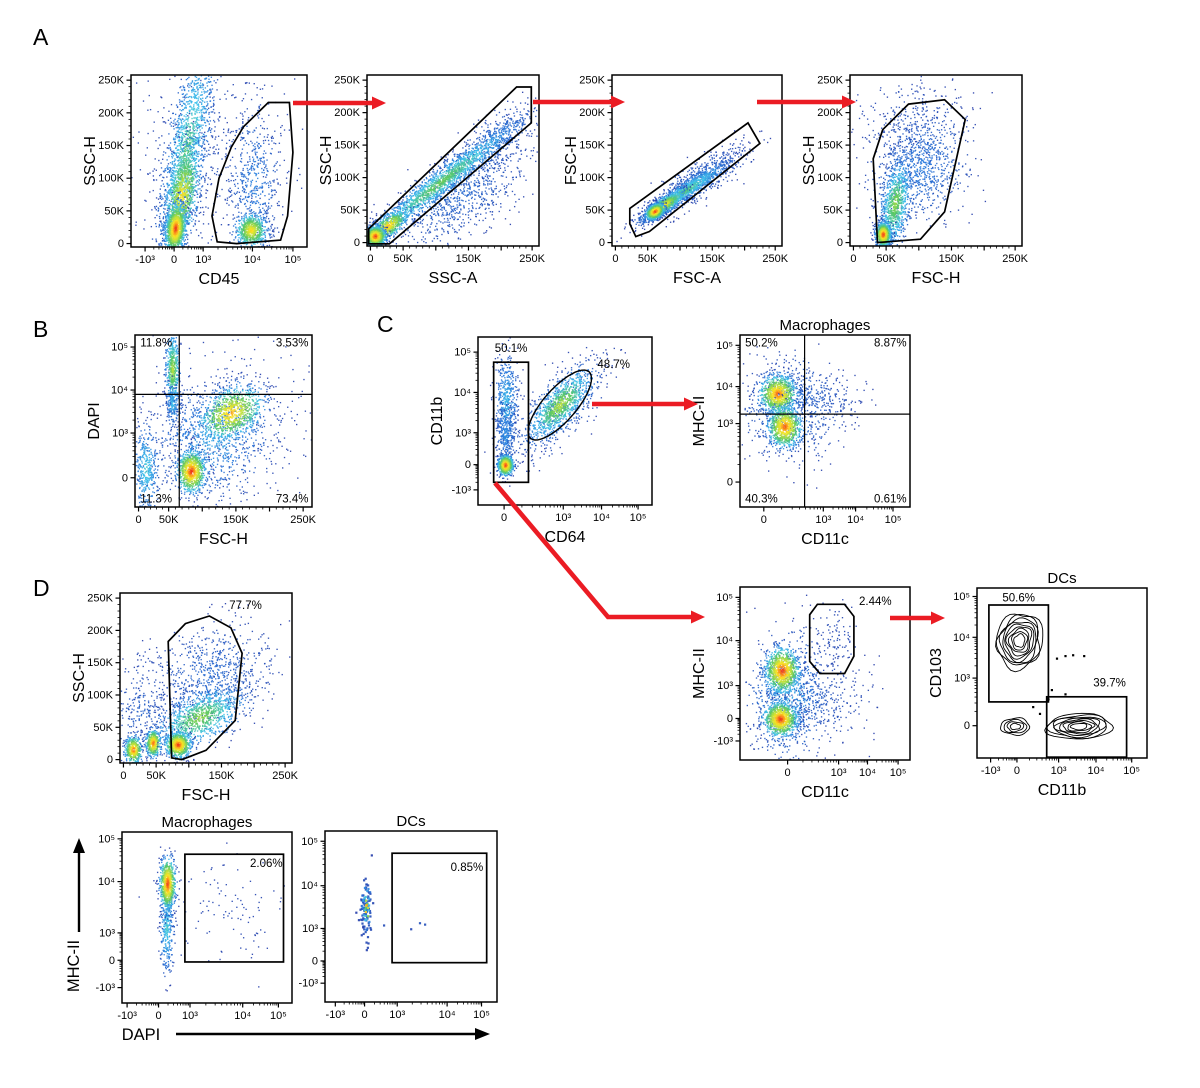 Image resolution: width=1200 pixels, height=1088 pixels. I want to click on gate-percentage: 50.1%, so click(511, 349).